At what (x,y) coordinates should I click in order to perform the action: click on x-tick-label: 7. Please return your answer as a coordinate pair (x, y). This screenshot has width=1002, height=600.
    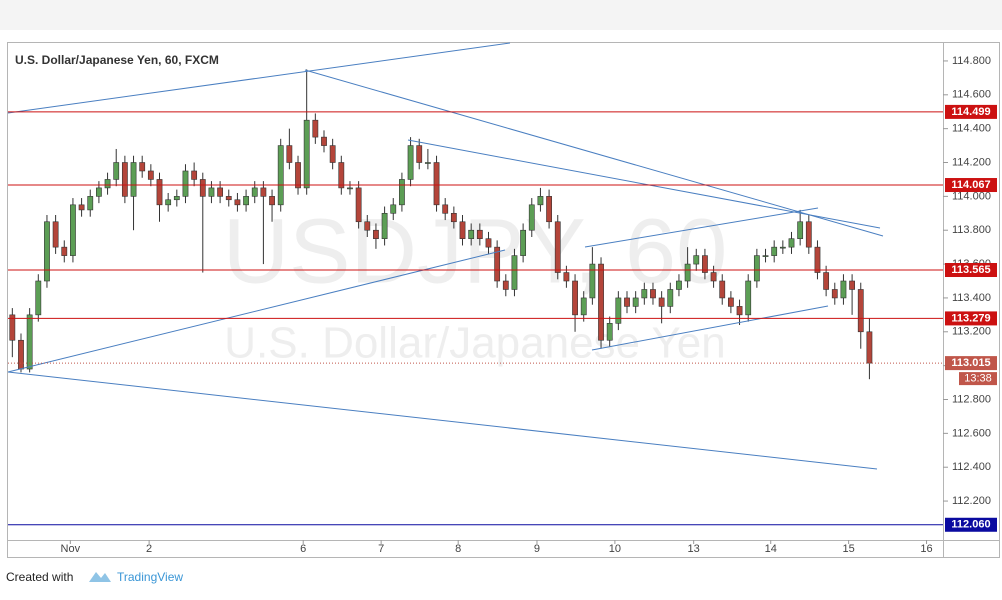
    Looking at the image, I should click on (381, 549).